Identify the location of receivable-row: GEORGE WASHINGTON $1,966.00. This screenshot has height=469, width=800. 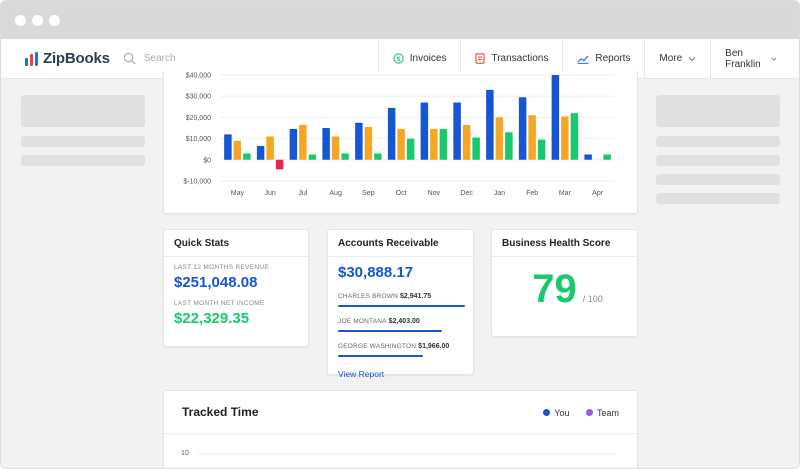
(405, 346).